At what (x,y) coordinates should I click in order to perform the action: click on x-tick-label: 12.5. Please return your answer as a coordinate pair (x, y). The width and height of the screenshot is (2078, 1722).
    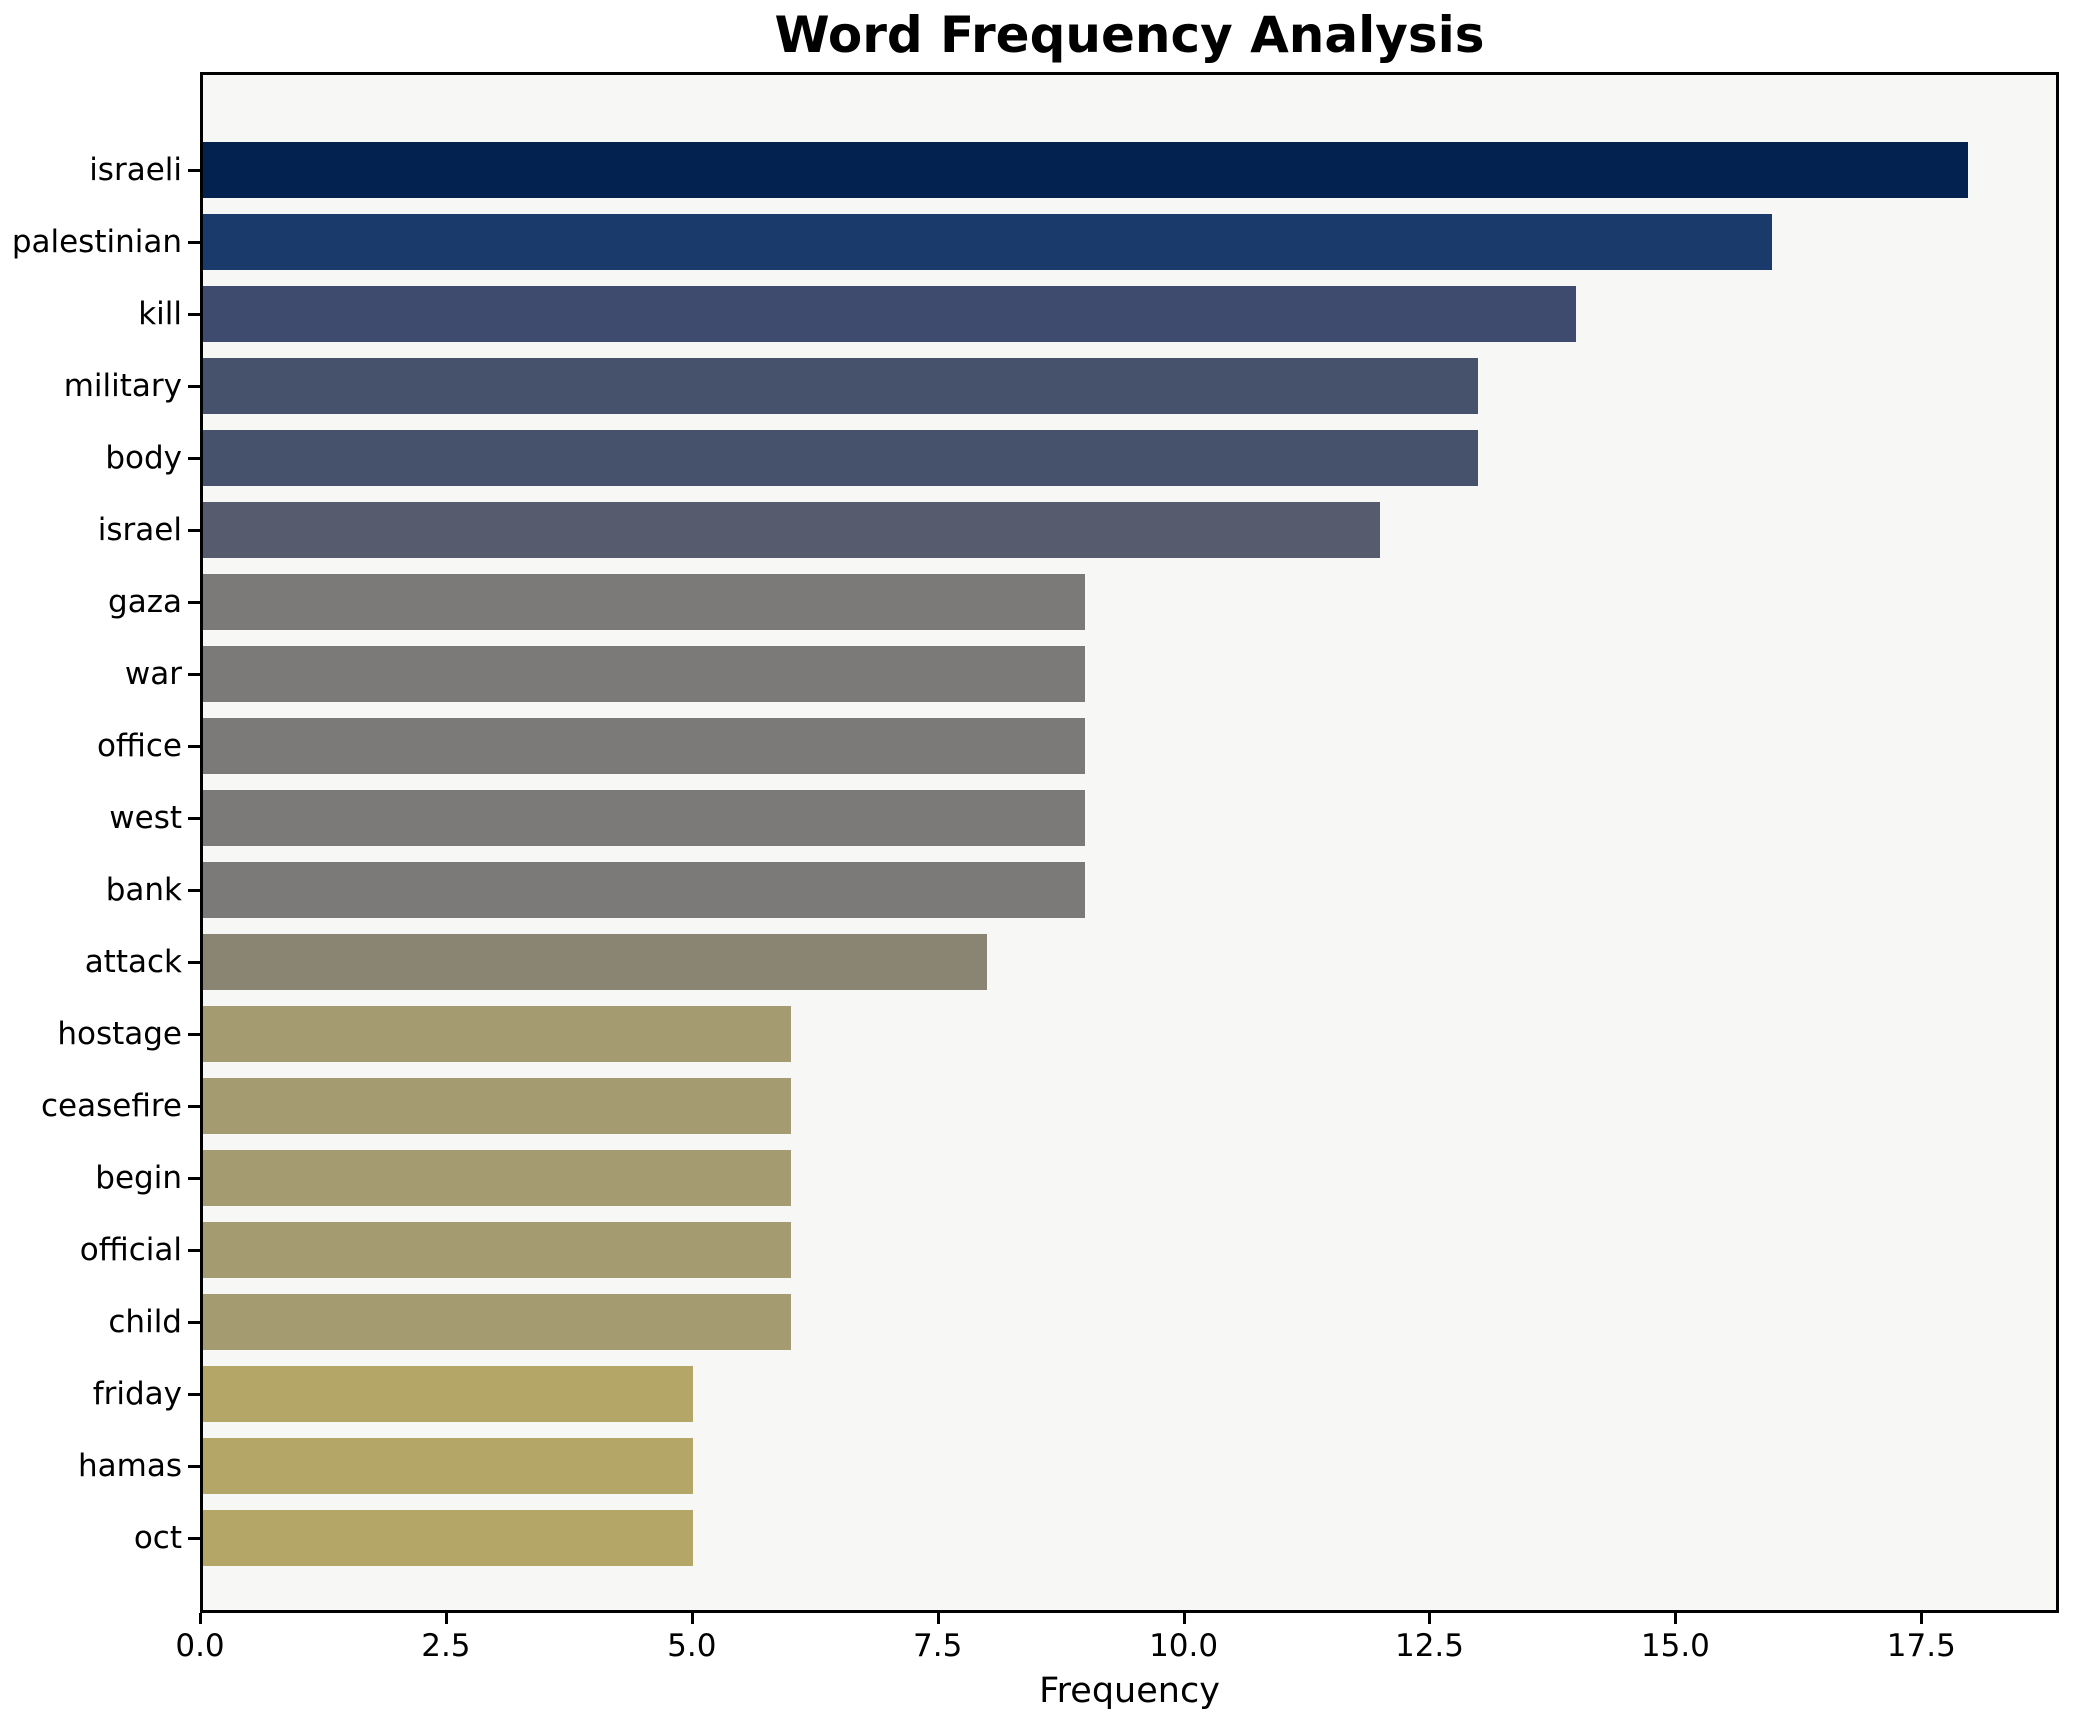
    Looking at the image, I should click on (1429, 1646).